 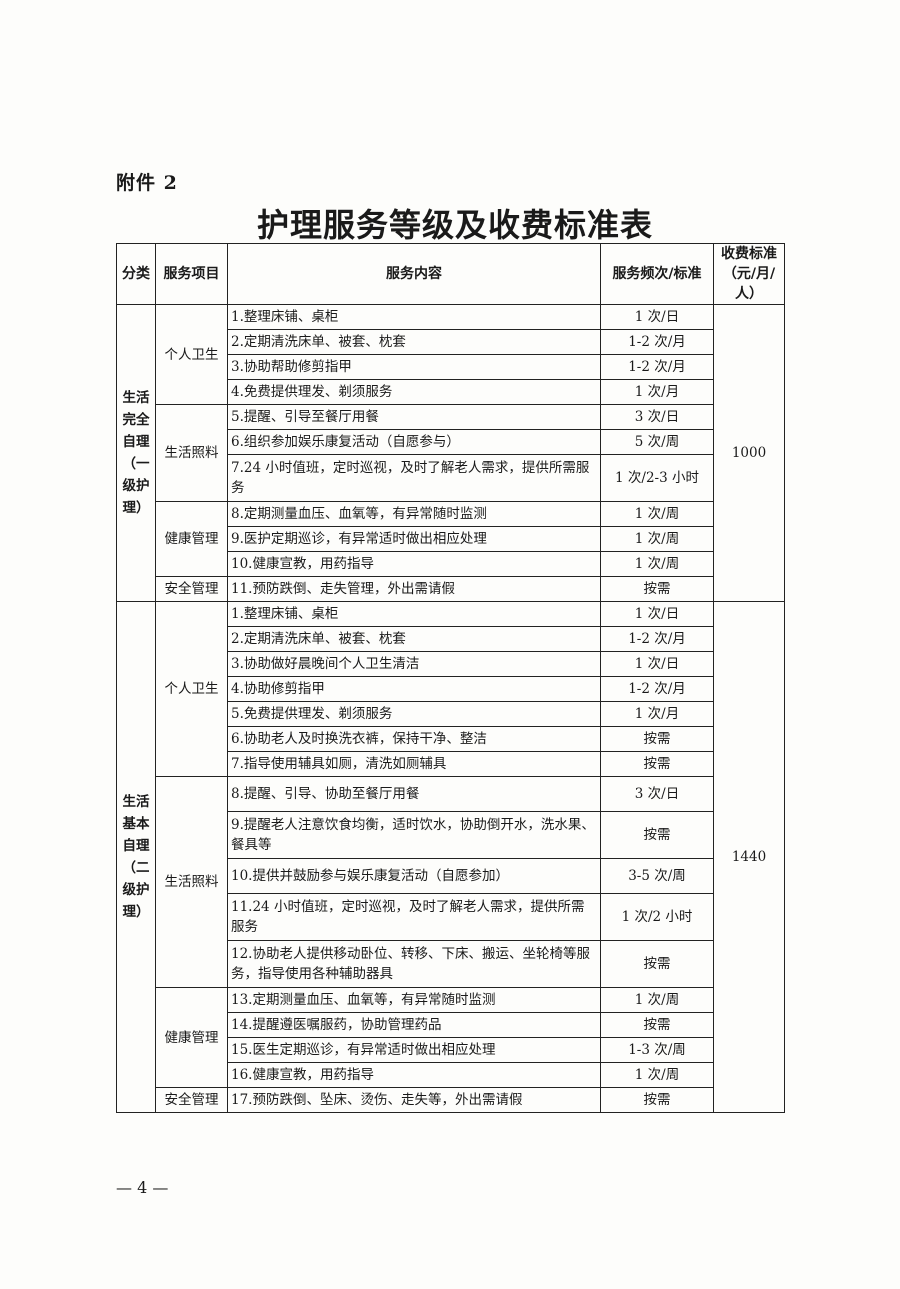 What do you see at coordinates (414, 442) in the screenshot?
I see `service-content-cell: 6.组织参加娱乐康复活动（自愿参与）` at bounding box center [414, 442].